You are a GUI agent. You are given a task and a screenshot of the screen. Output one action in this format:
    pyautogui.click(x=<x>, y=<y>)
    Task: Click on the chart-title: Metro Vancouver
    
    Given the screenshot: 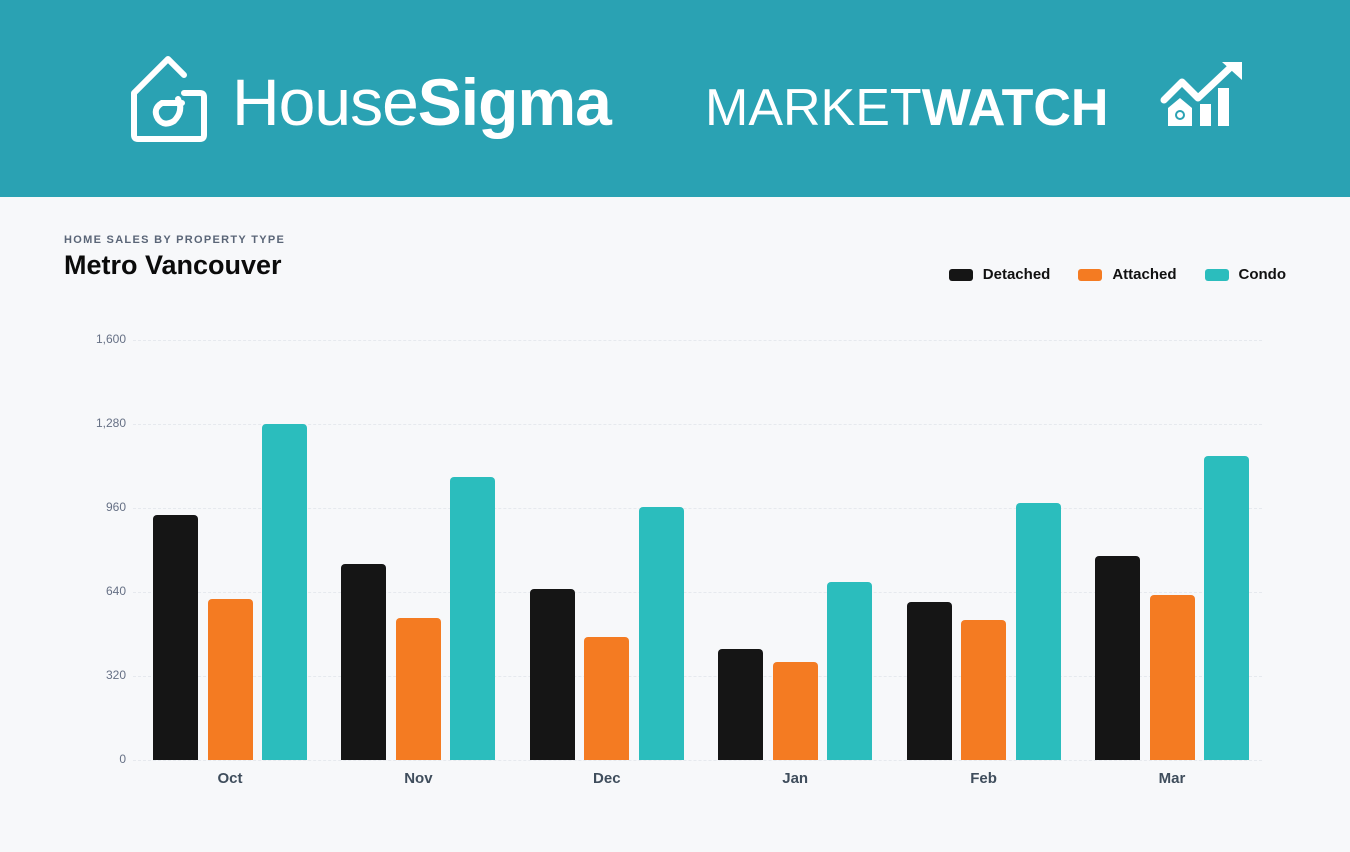 What is the action you would take?
    pyautogui.click(x=173, y=265)
    